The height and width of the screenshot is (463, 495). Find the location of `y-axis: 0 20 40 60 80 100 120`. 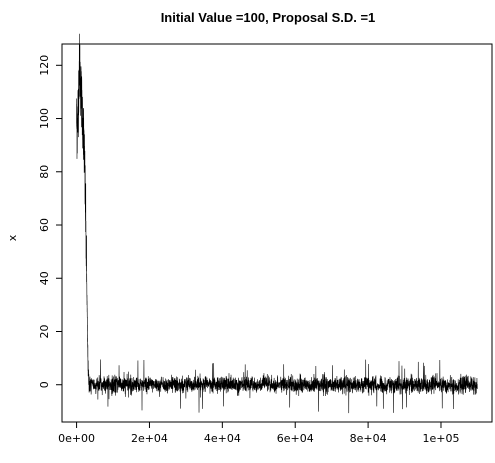

y-axis: 0 20 40 60 80 100 120 is located at coordinates (50, 221).